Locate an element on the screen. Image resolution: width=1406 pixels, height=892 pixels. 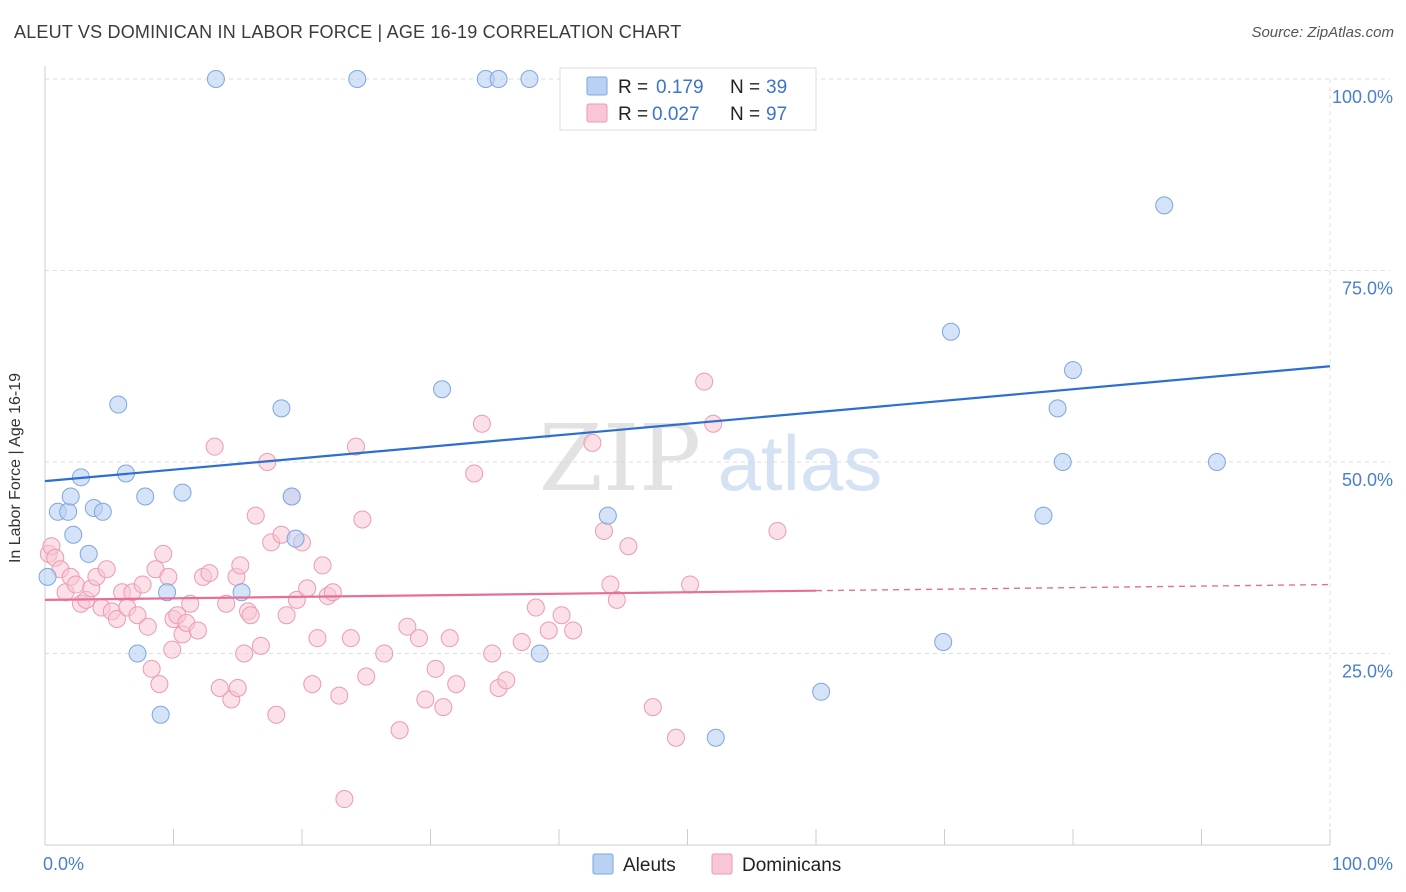
legend: R = 0.179 N = 39 R = 0.027 N = 97 is located at coordinates (688, 99).